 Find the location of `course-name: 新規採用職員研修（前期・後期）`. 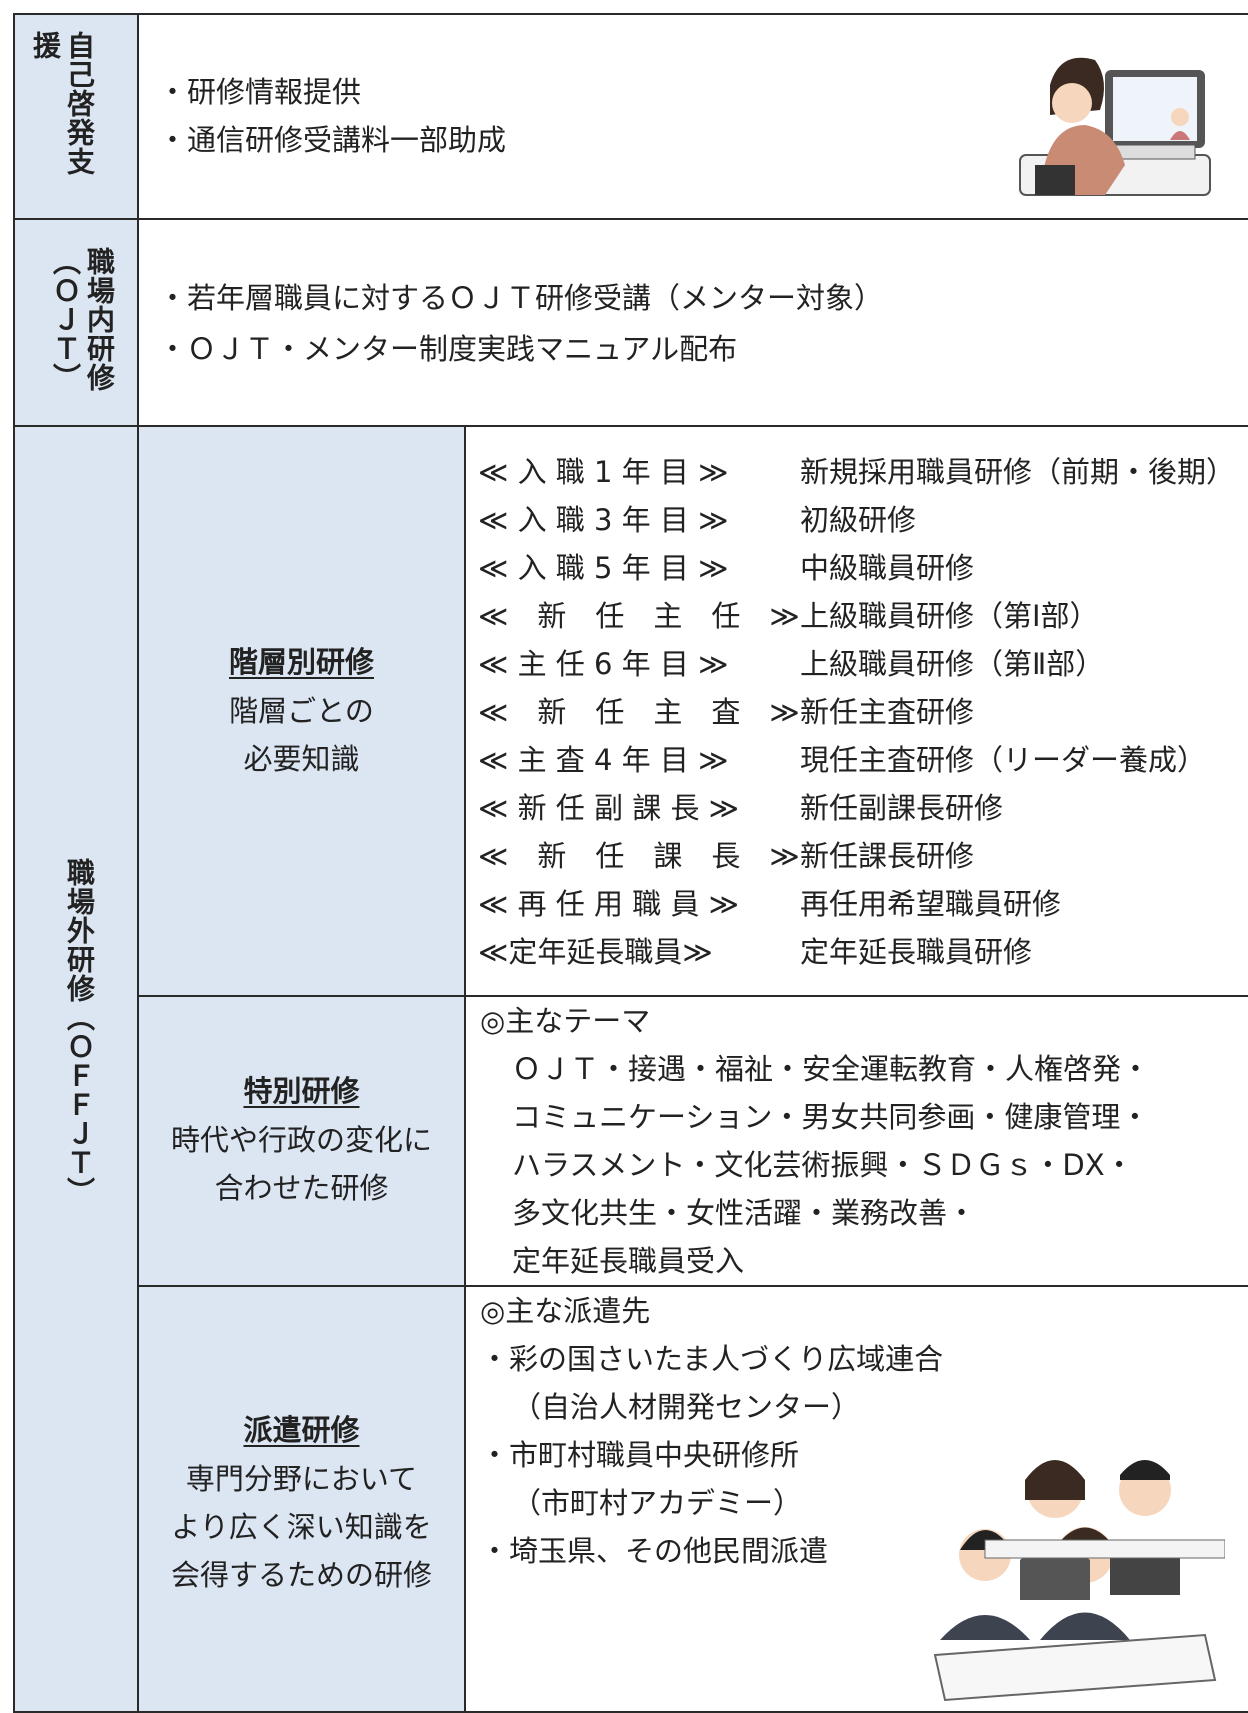

course-name: 新規採用職員研修（前期・後期） is located at coordinates (1018, 472).